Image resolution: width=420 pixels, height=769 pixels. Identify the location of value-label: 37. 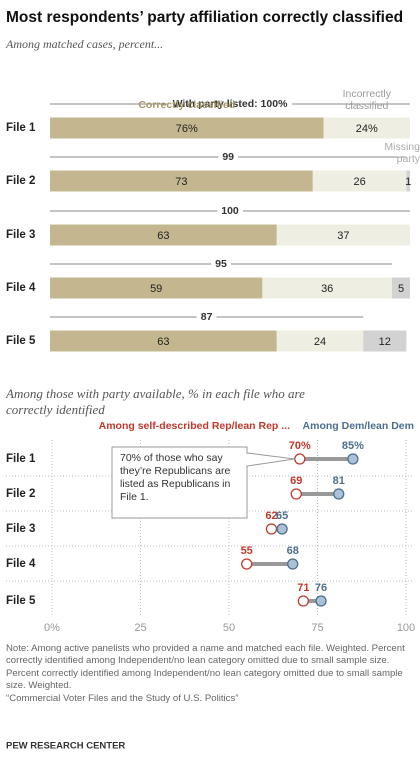
(343, 236).